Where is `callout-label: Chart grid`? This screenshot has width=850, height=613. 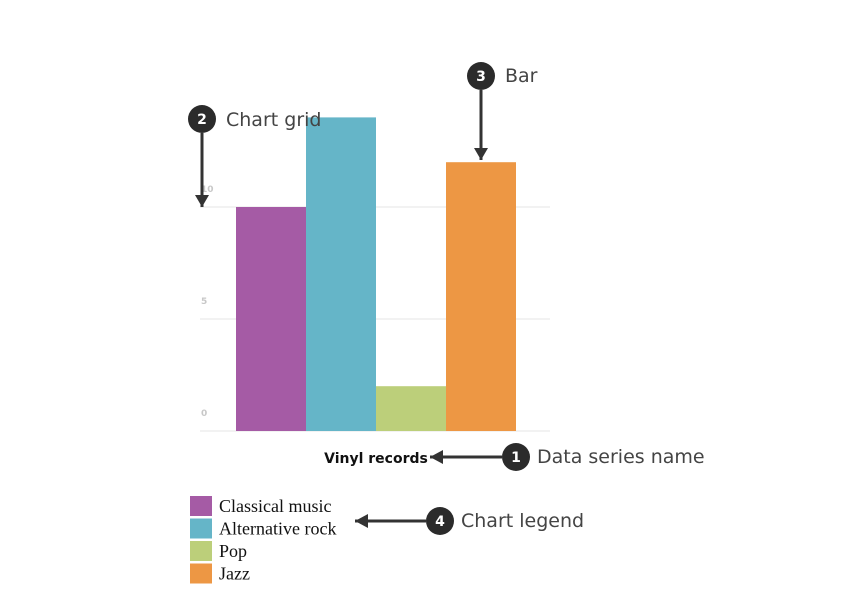 callout-label: Chart grid is located at coordinates (273, 120).